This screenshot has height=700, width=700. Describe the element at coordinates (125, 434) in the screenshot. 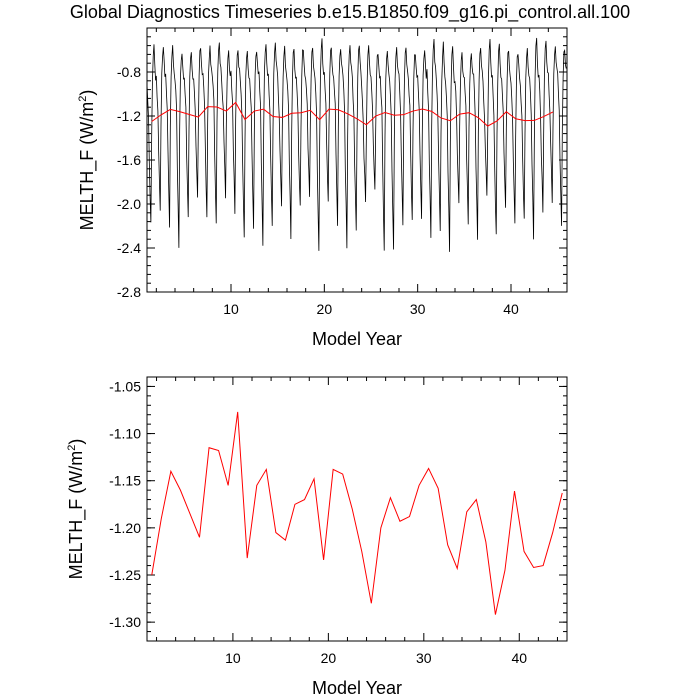

I see `y-tick-label: -1.10` at that location.